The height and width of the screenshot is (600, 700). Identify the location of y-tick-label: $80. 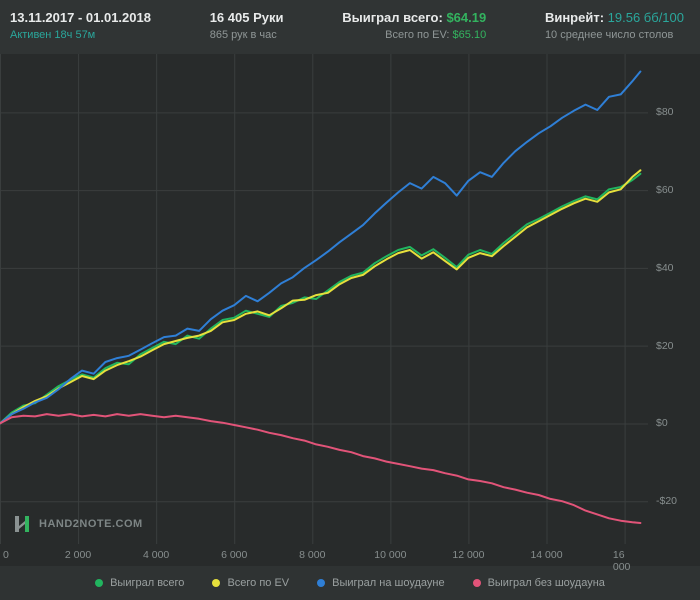
(665, 112).